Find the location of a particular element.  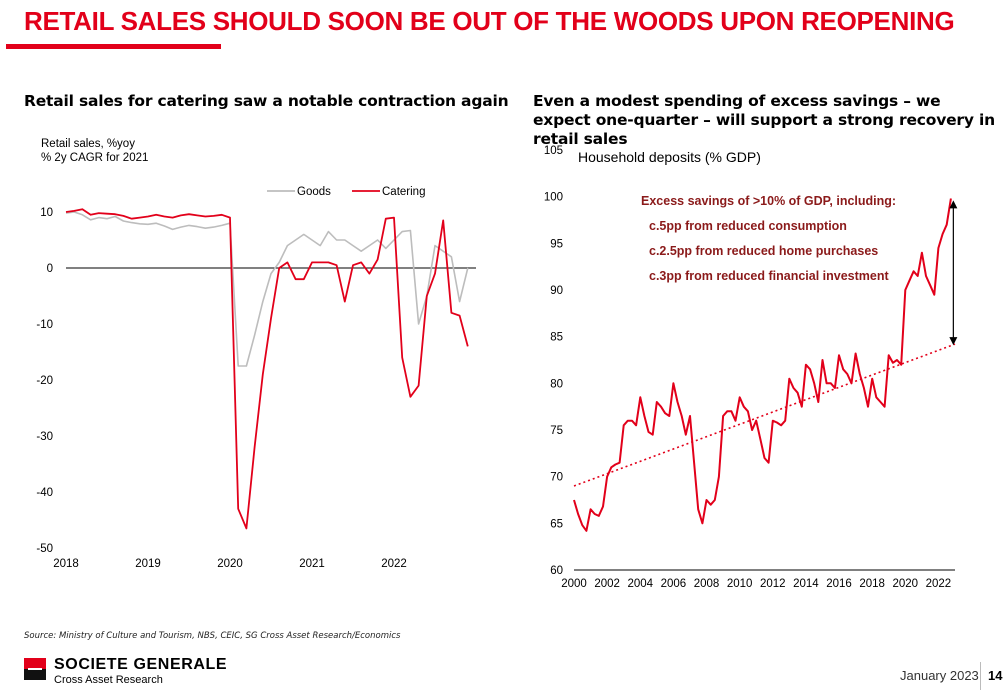

x-tick-label: 2010 is located at coordinates (740, 584).